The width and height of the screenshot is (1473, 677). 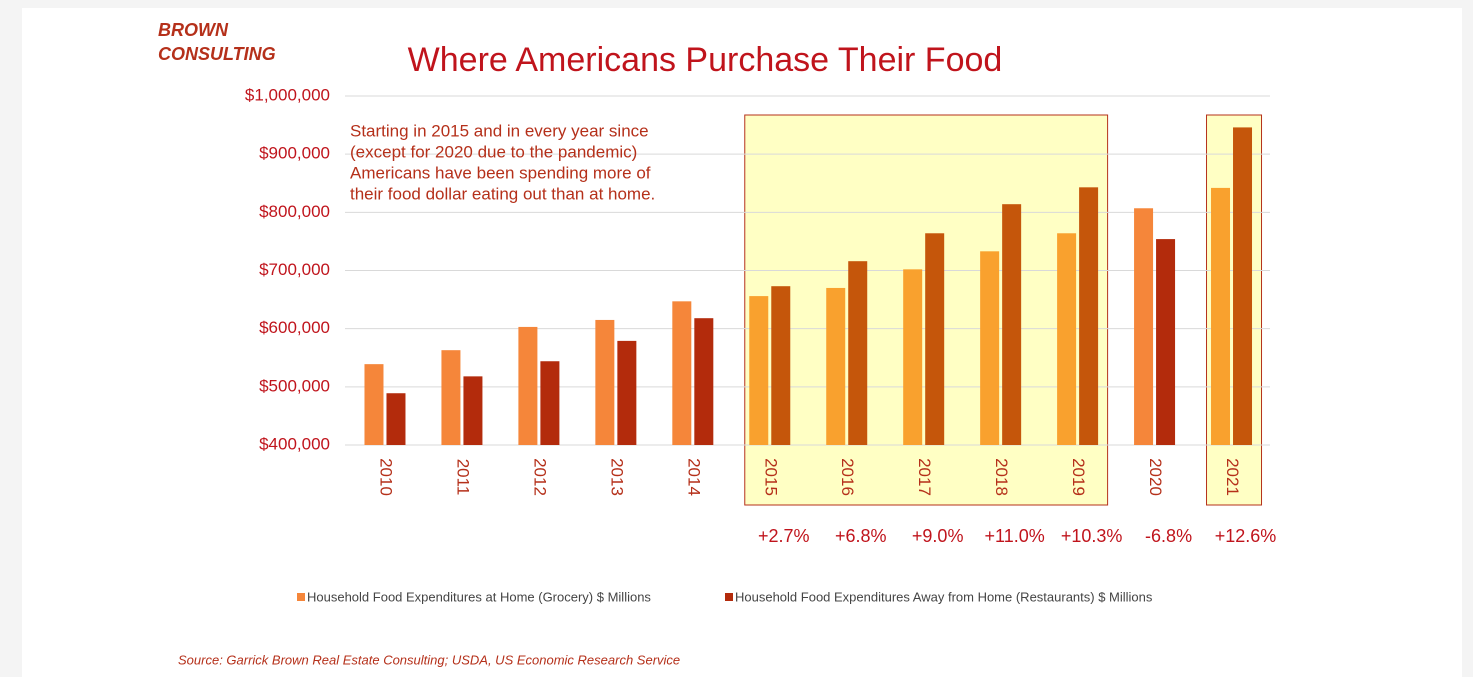 I want to click on x-tick-label: 2019, so click(x=1078, y=477).